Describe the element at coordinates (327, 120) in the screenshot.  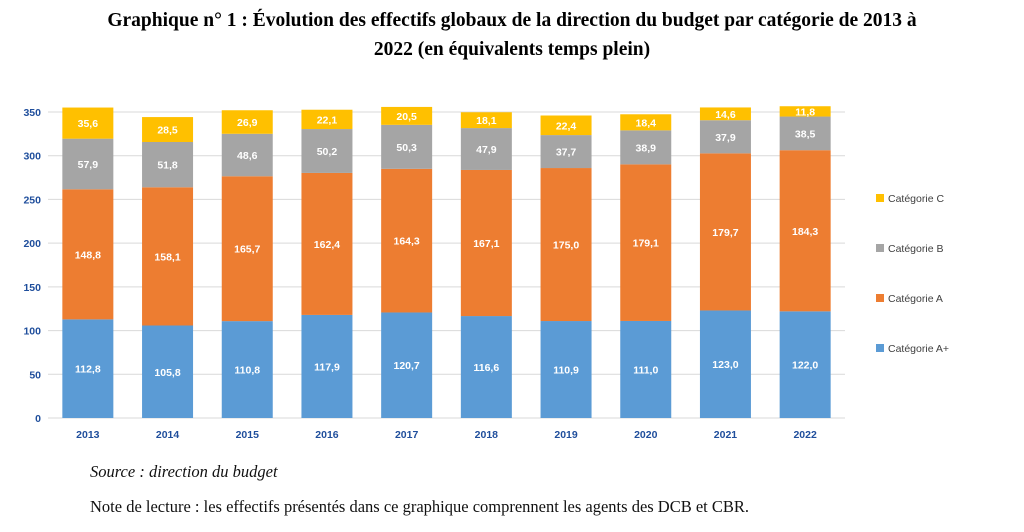
I see `data-label: 22,1` at that location.